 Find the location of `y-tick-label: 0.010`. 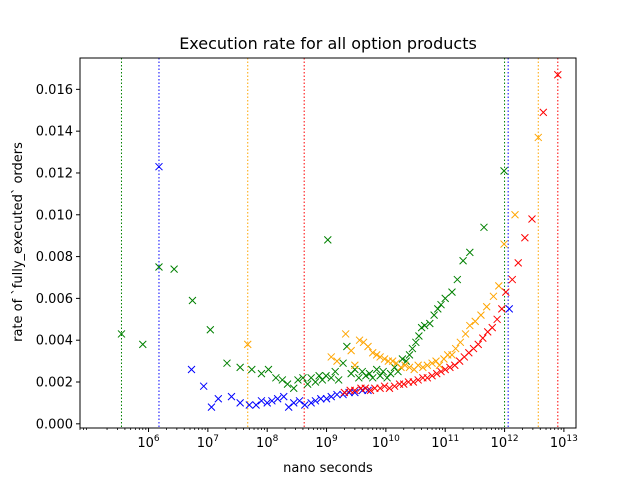

y-tick-label: 0.010 is located at coordinates (54, 215).